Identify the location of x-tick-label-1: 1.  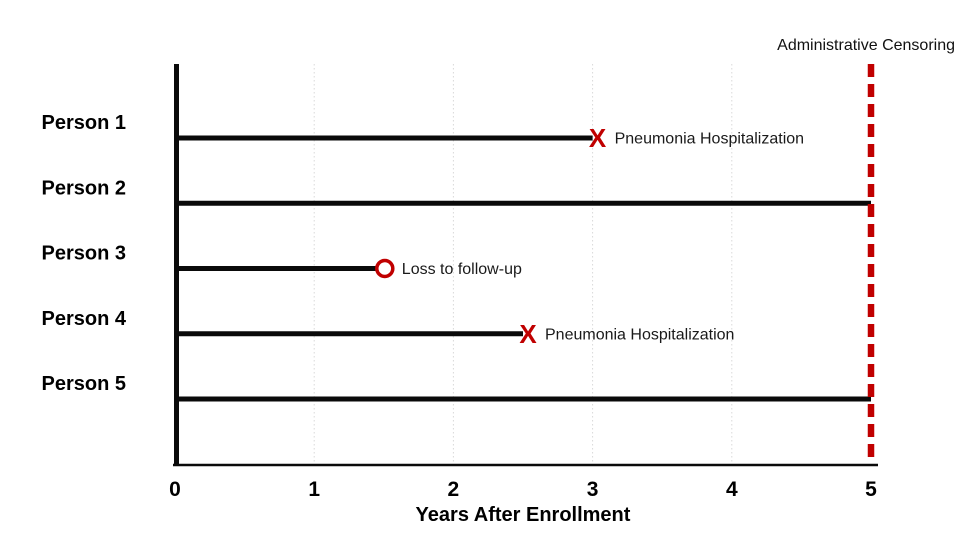
(314, 489).